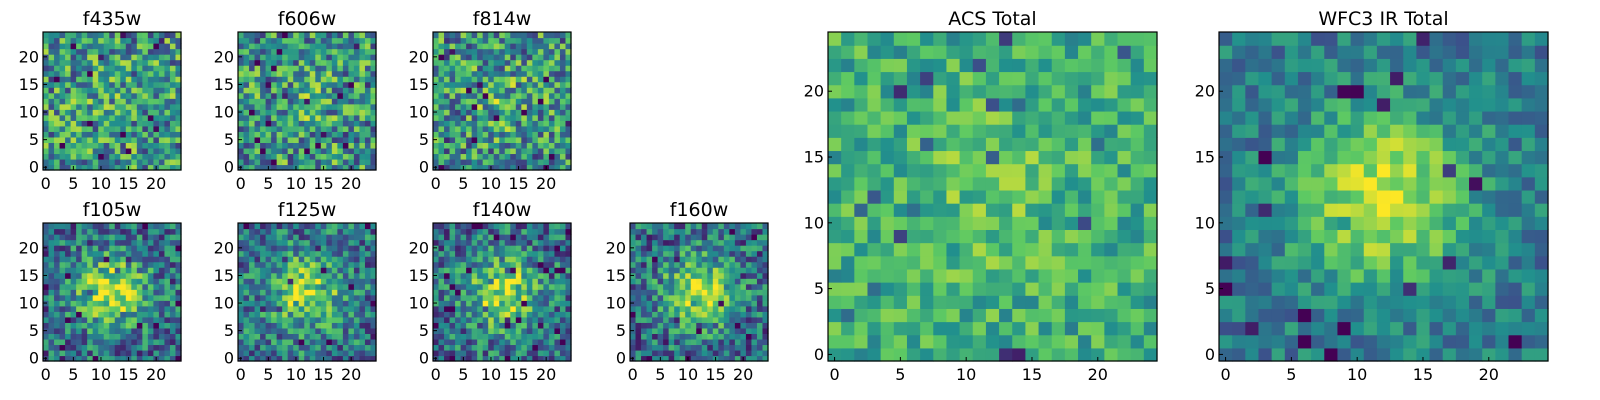 This screenshot has width=1600, height=400. I want to click on x-tick-label: 0, so click(46, 183).